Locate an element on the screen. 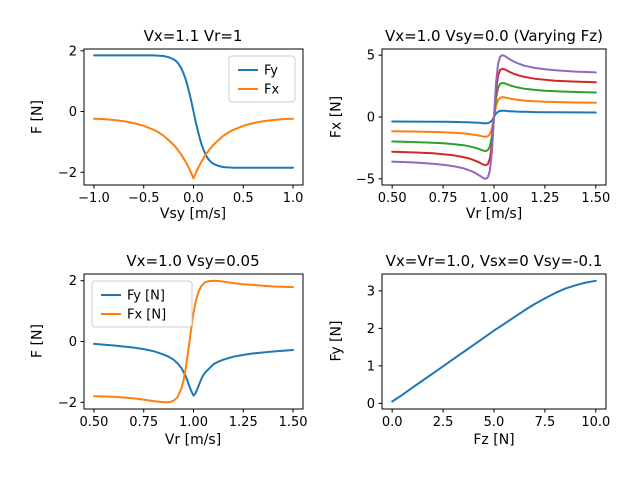  subplot-bottom-left-xlabel: Vr [m/s] is located at coordinates (193, 440).